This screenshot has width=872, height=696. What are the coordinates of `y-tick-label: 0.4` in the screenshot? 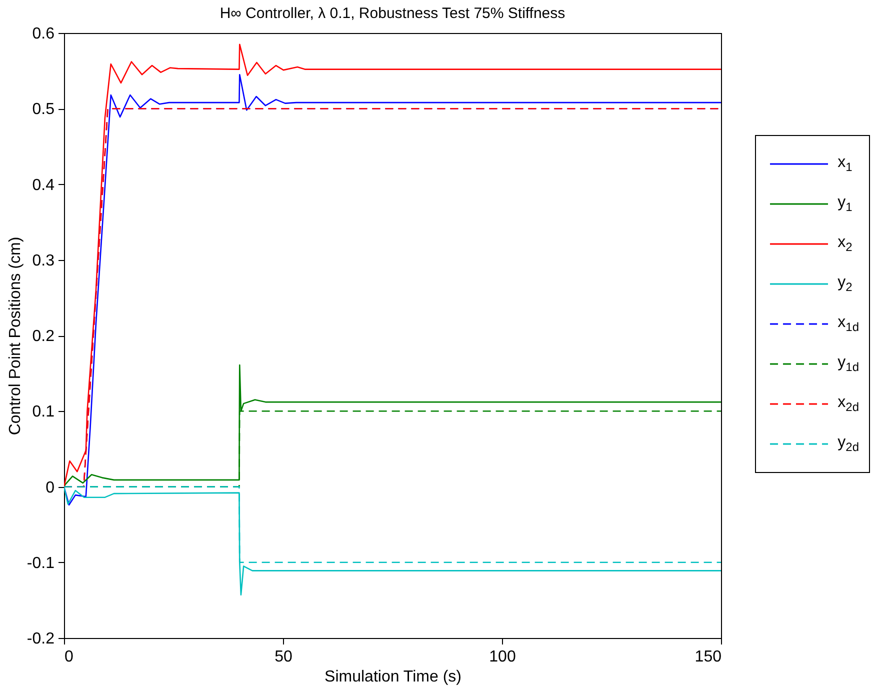 It's located at (43, 185).